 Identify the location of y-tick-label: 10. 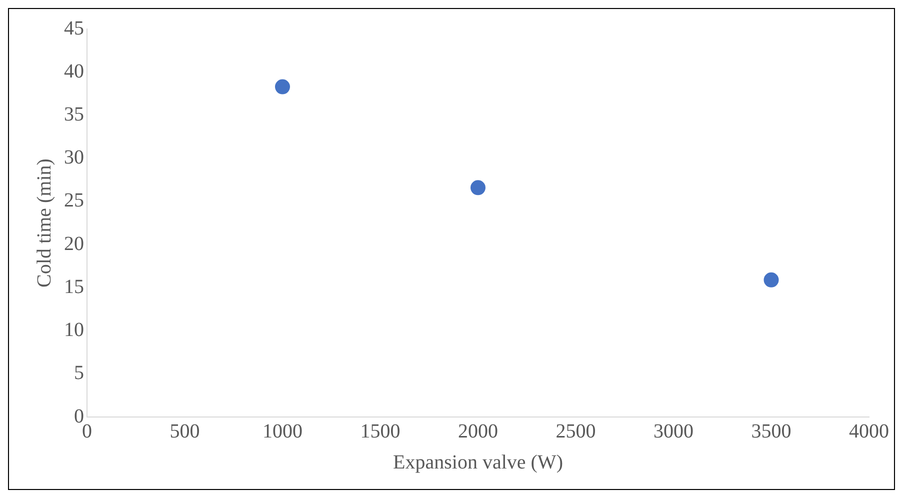
(74, 330).